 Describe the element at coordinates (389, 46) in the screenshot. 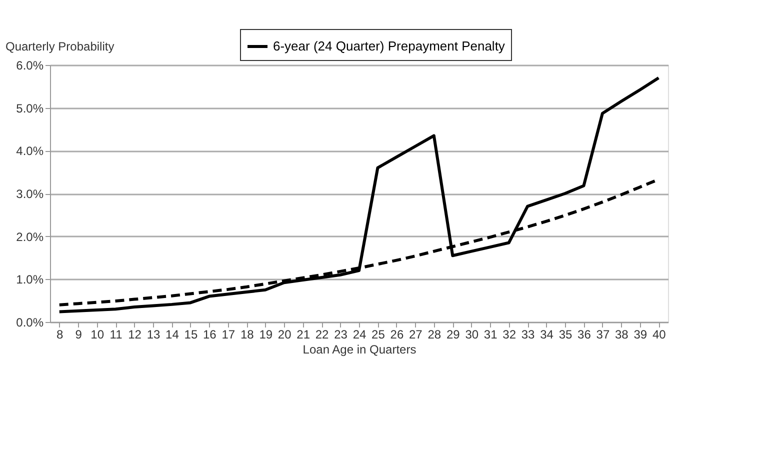

I see `legend-label: 6-year (24 Quarter) Prepayment Penalty` at that location.